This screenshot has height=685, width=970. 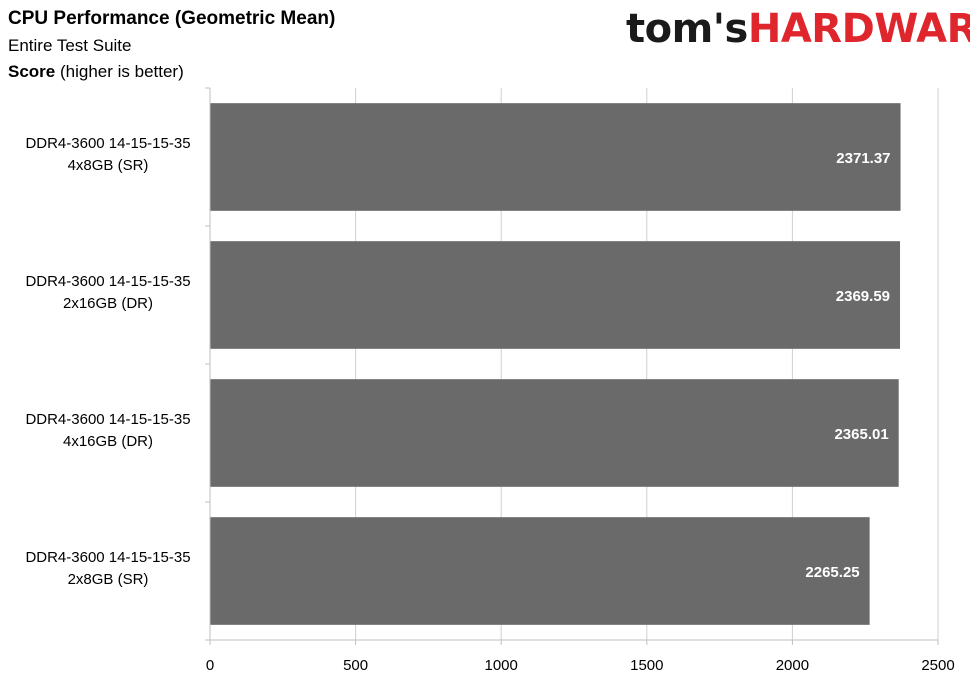 What do you see at coordinates (172, 18) in the screenshot?
I see `chart-title: CPU Performance (Geometric Mean)` at bounding box center [172, 18].